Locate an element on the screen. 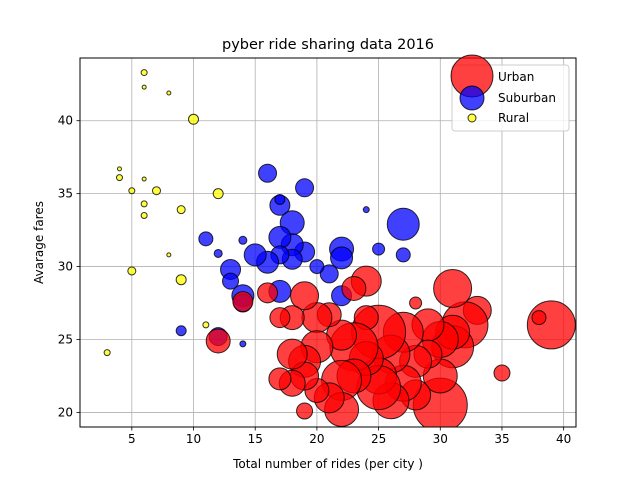 The height and width of the screenshot is (485, 640). legend: Urban Suburban Rural is located at coordinates (510, 93).